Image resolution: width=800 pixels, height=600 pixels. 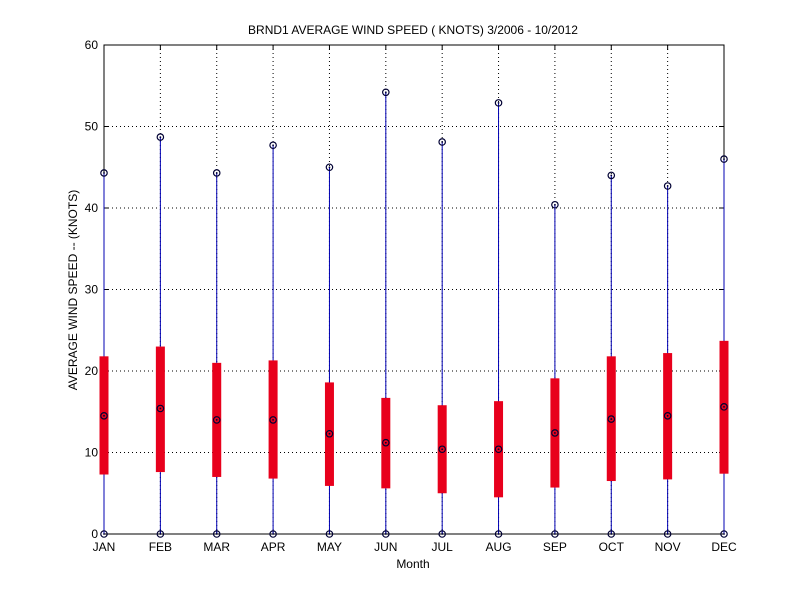 What do you see at coordinates (273, 547) in the screenshot?
I see `x-tick-label: APR` at bounding box center [273, 547].